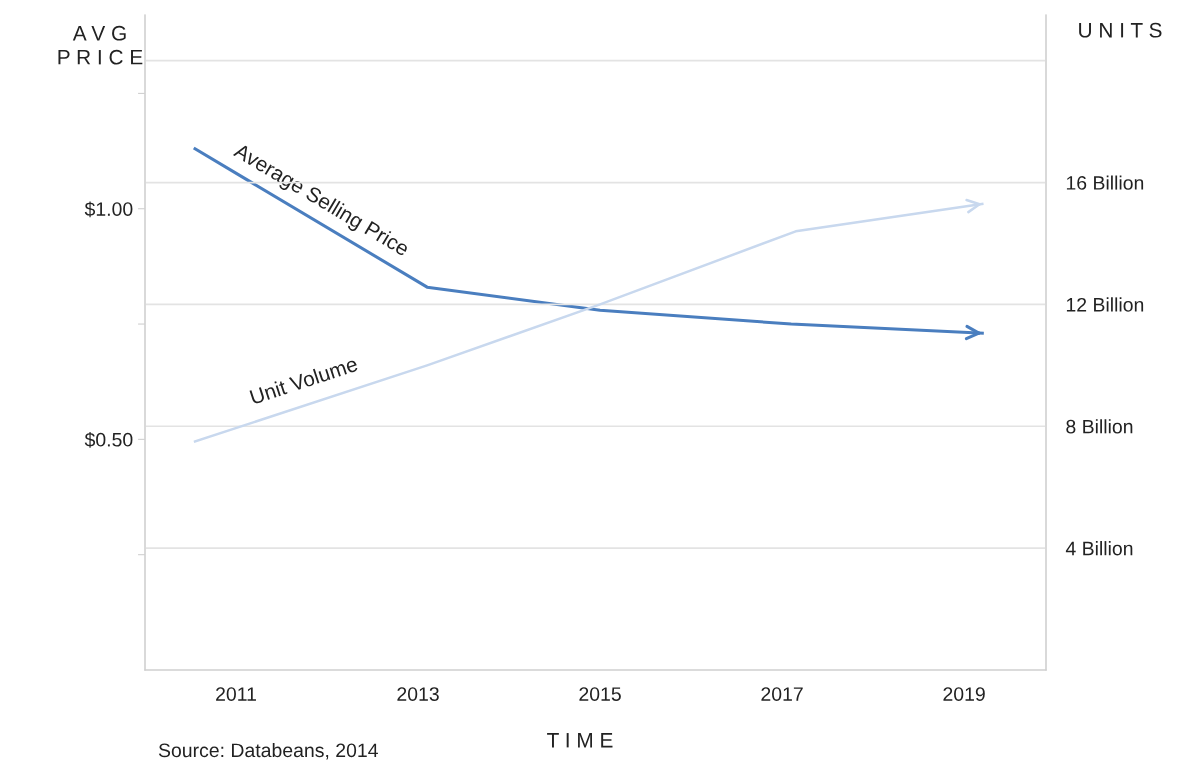 Image resolution: width=1182 pixels, height=766 pixels. What do you see at coordinates (1105, 304) in the screenshot?
I see `y2-tick-label: 12 Billion` at bounding box center [1105, 304].